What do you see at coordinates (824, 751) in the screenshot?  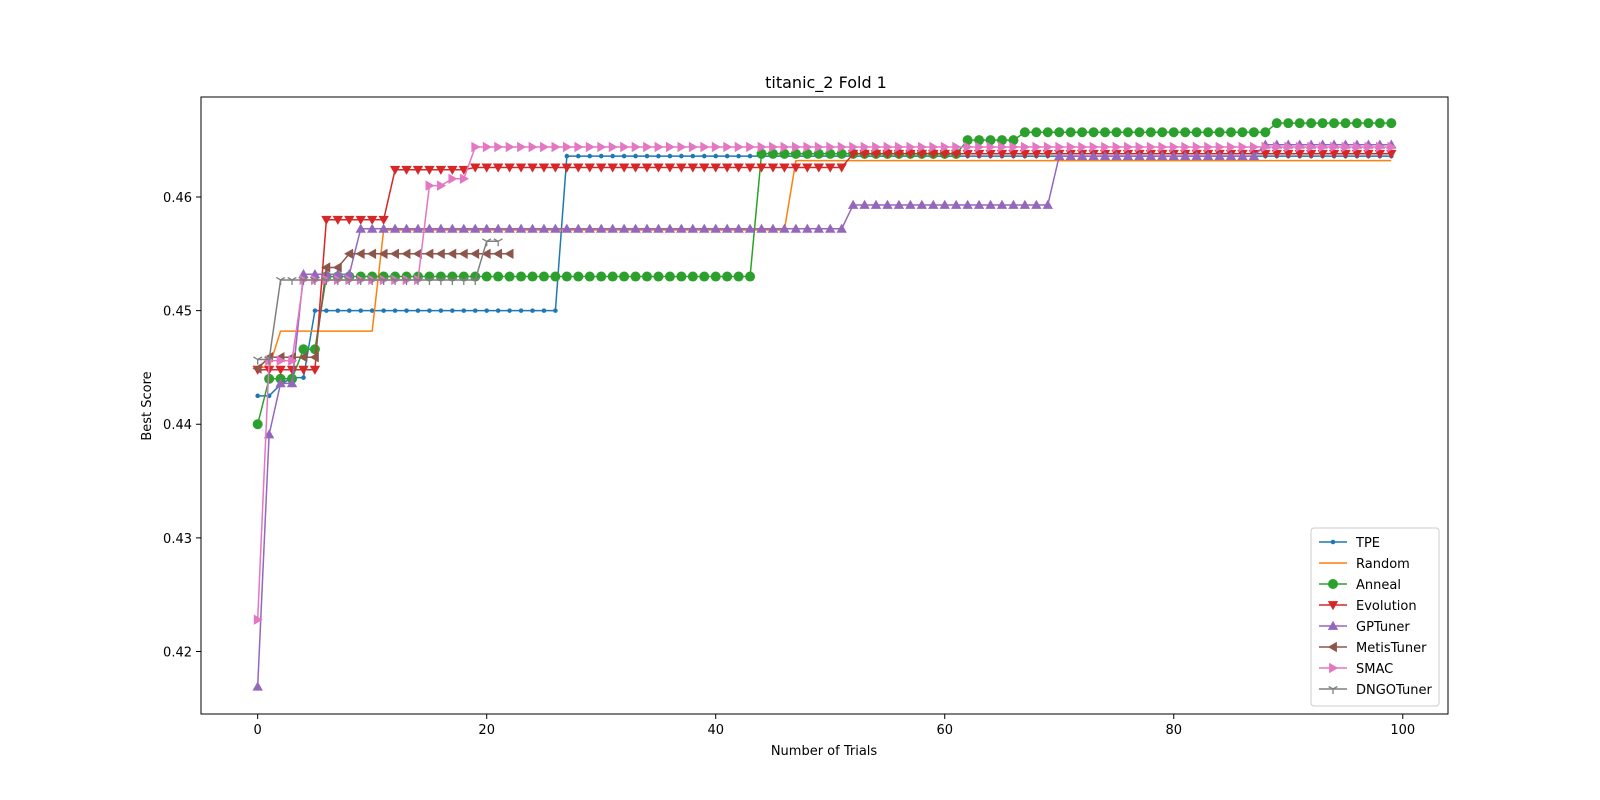 I see `x-axis-label: Number of Trials` at bounding box center [824, 751].